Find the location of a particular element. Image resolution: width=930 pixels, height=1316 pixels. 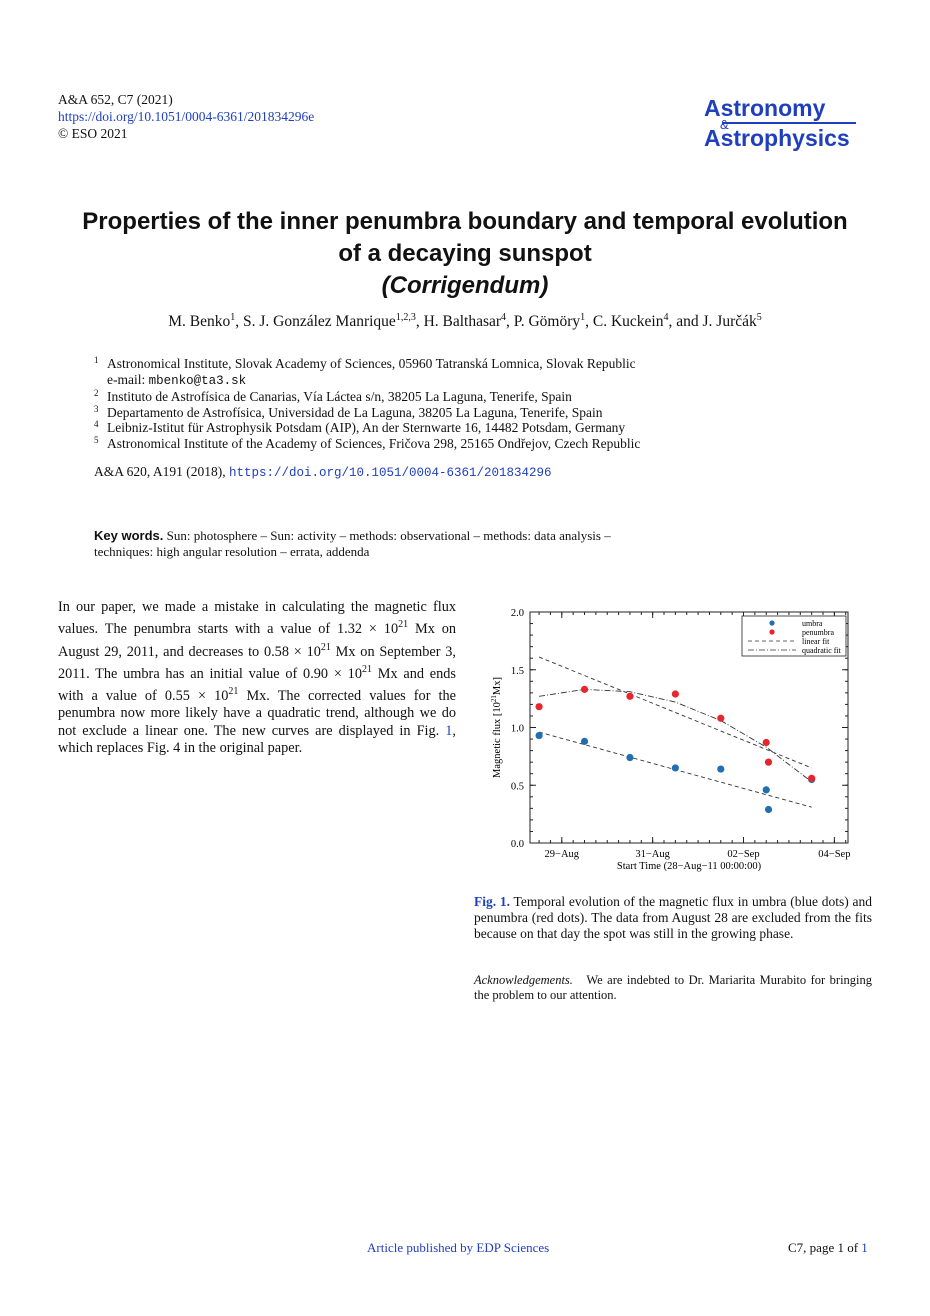

author: S. J. González Manrique is located at coordinates (319, 322).